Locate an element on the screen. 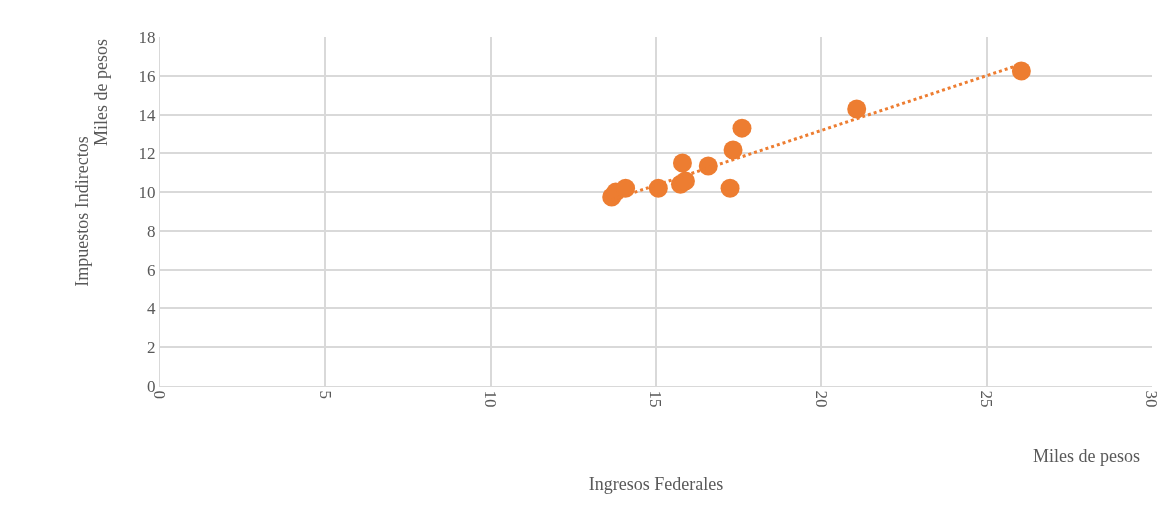  y-tick-label: 16 is located at coordinates (147, 76).